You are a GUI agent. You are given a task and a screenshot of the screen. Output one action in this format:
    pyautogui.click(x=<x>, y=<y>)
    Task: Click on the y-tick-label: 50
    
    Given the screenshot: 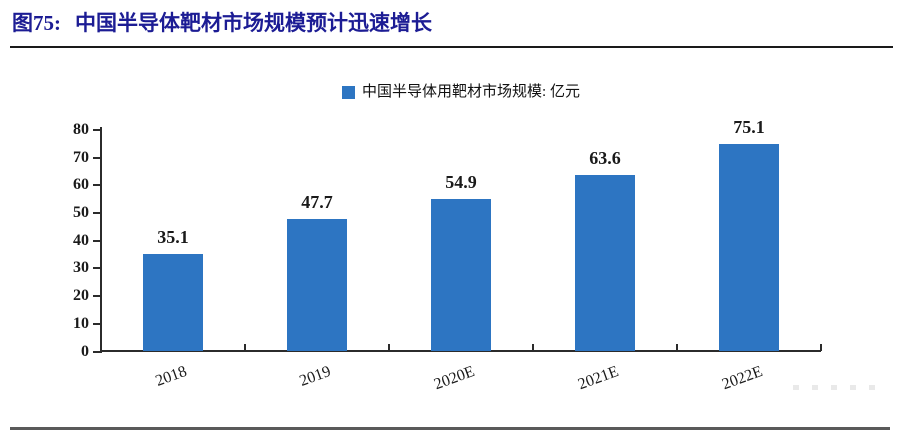 What is the action you would take?
    pyautogui.click(x=81, y=213)
    